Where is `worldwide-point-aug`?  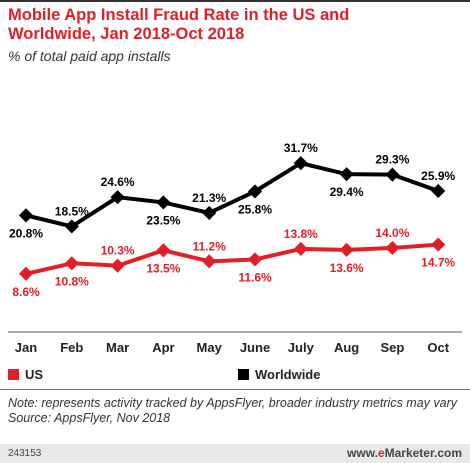
worldwide-point-aug is located at coordinates (346, 174).